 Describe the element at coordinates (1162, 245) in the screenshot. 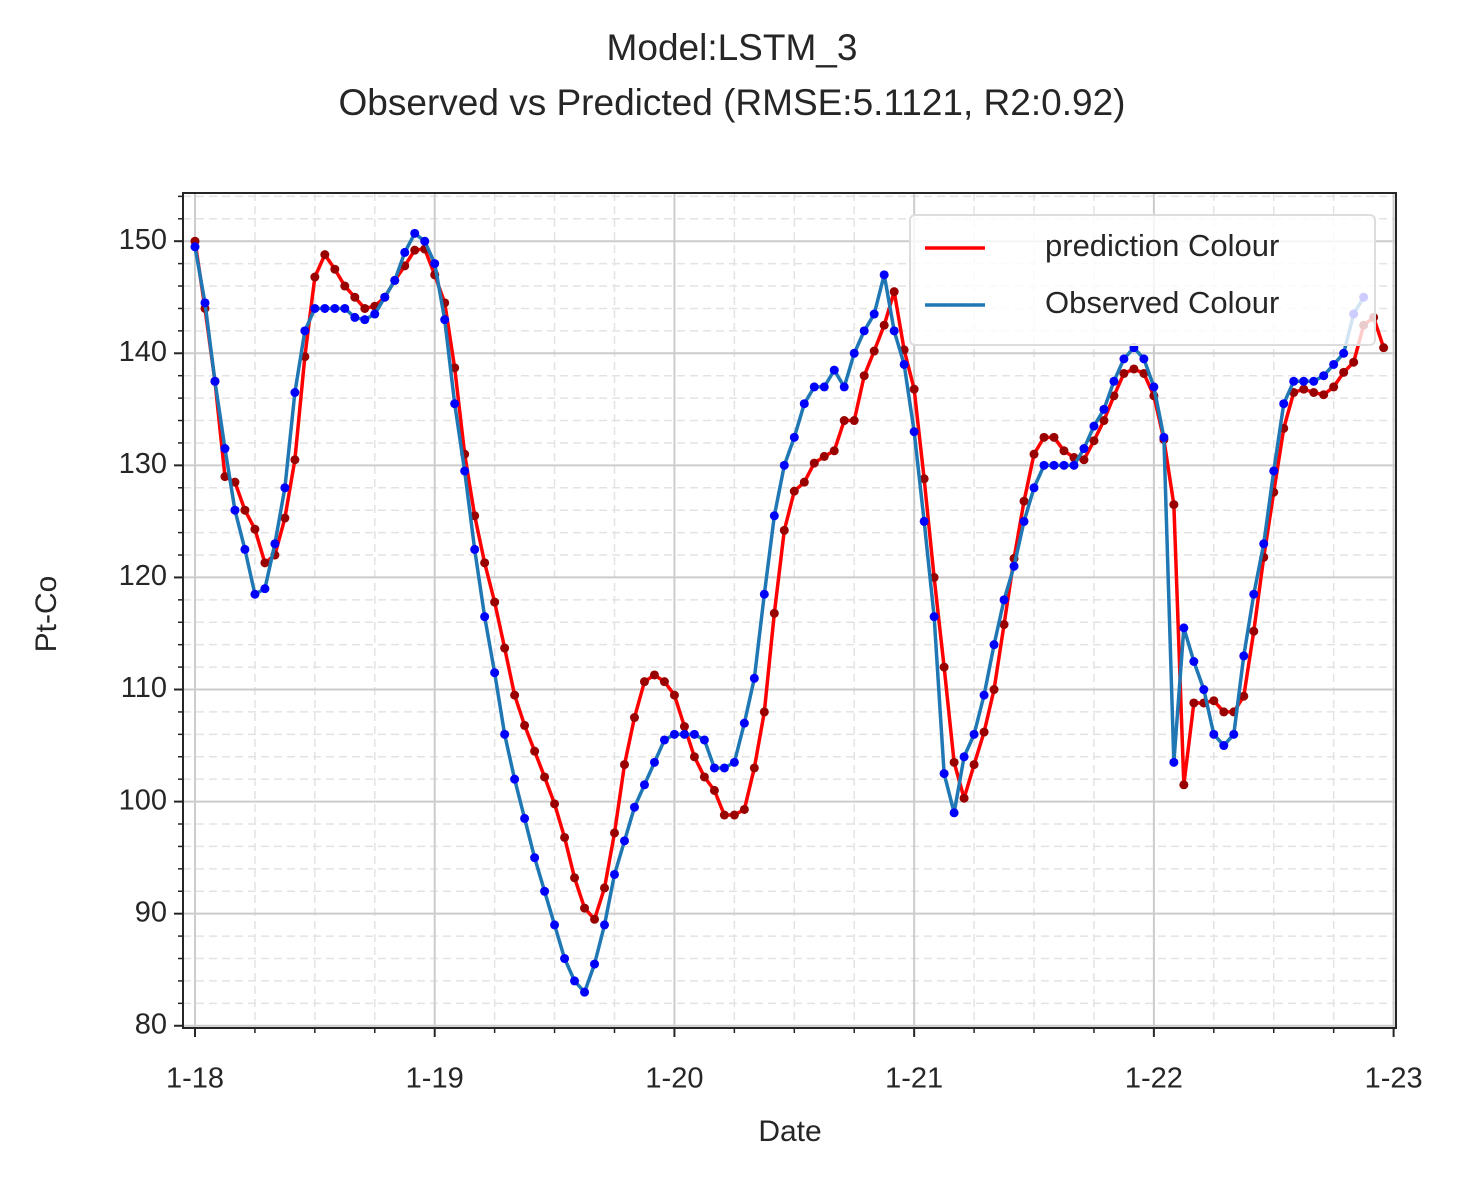

I see `legend-label: prediction Colour` at that location.